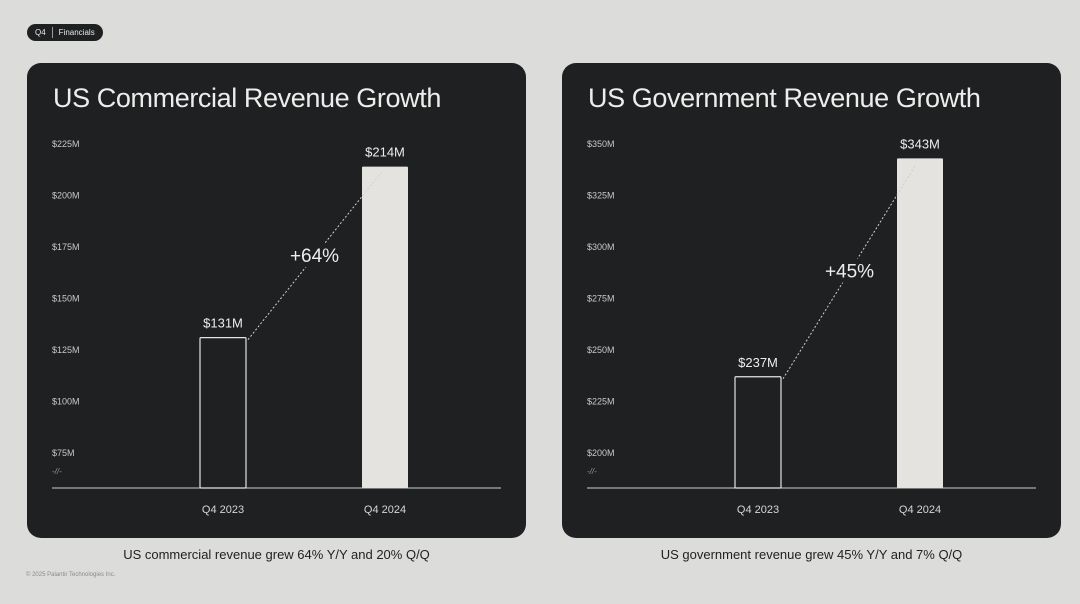  What do you see at coordinates (601, 350) in the screenshot?
I see `y-tick-label: $250M` at bounding box center [601, 350].